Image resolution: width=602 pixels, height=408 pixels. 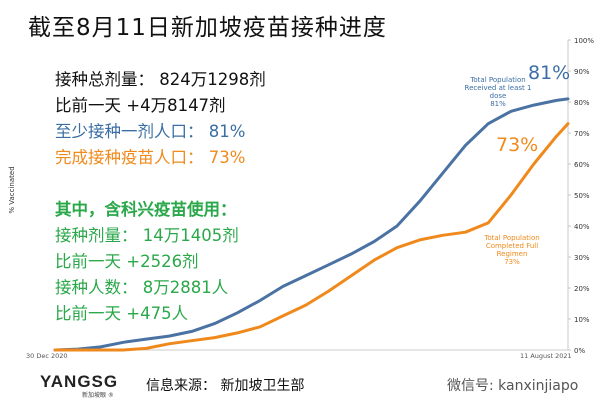 I want to click on y-tick-label: 80%, so click(x=582, y=103).